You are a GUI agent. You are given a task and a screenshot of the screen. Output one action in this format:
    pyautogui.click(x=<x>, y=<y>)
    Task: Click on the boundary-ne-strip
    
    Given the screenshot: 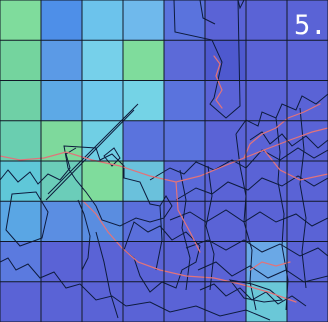 What is the action you would take?
    pyautogui.click(x=222, y=12)
    